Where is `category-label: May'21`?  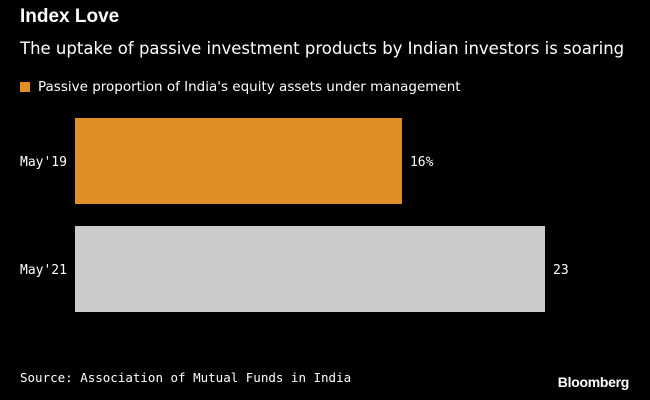 category-label: May'21 is located at coordinates (43, 270).